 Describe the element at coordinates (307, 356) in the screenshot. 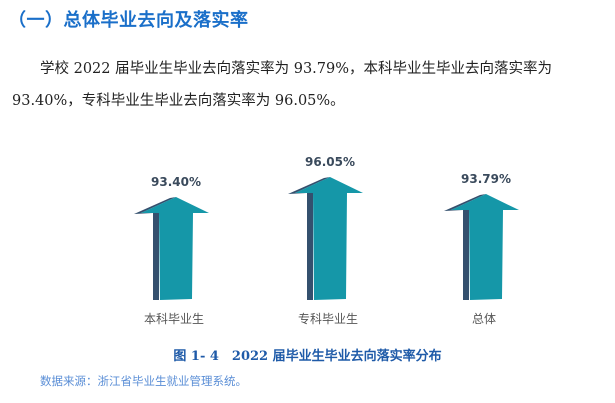

I see `figure-caption: 图 1- 4 2022 届毕业生毕业去向落实率分布` at that location.